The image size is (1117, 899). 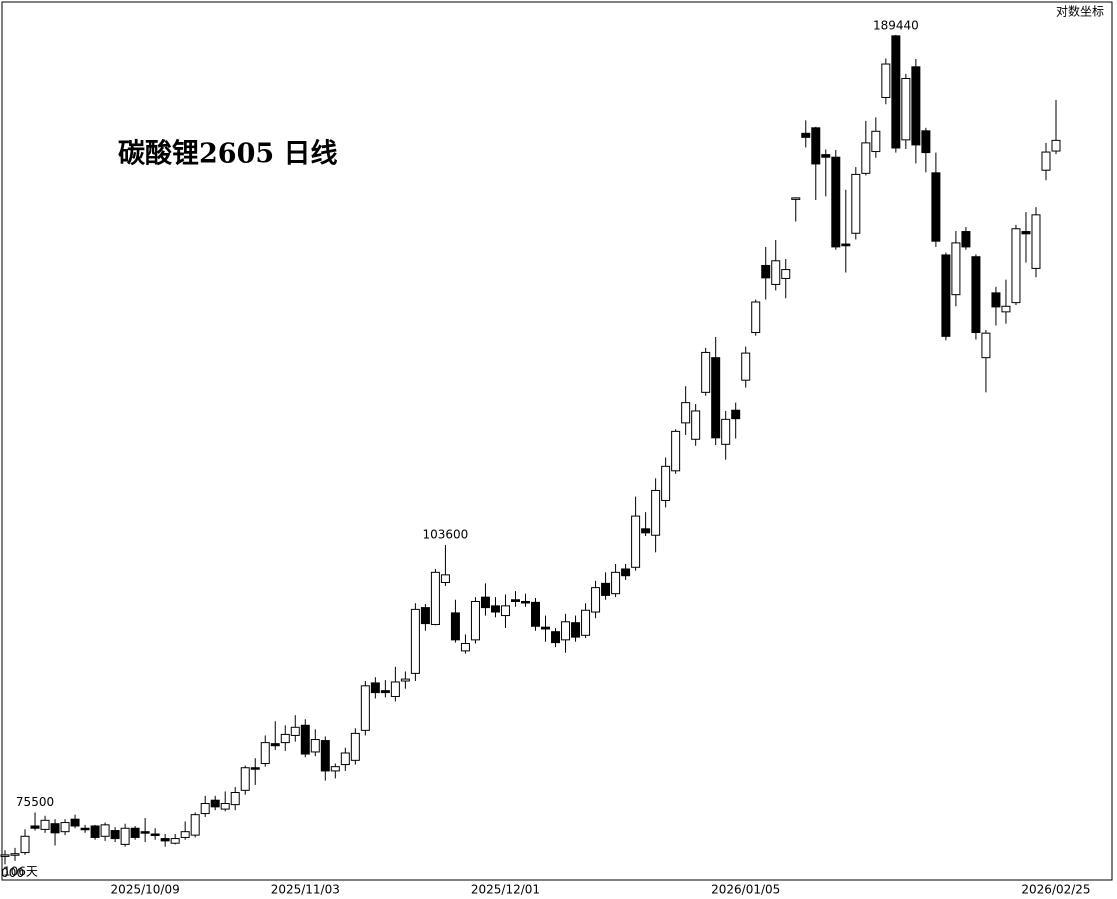 I want to click on period-label: 106天, so click(x=20, y=872).